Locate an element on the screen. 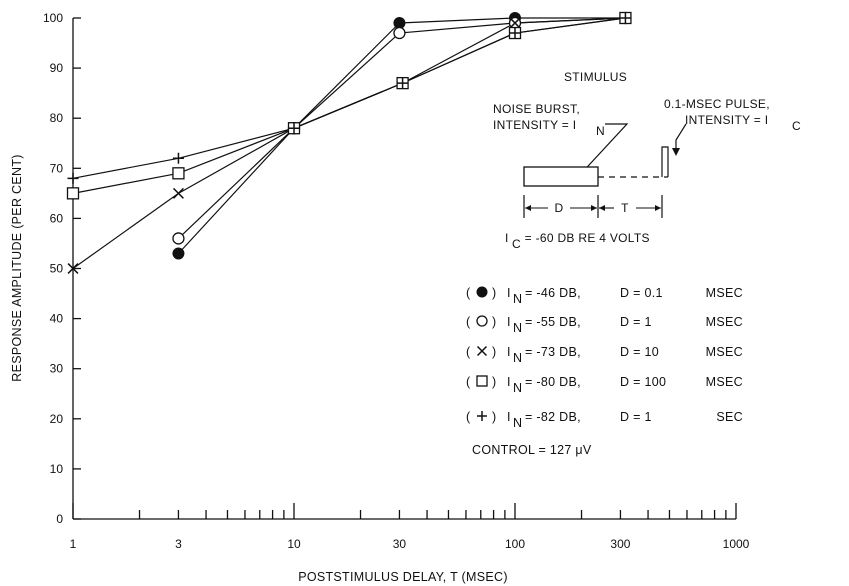  y-axis-title: RESPONSE AMPLITUDE (PER CENT) is located at coordinates (17, 268).